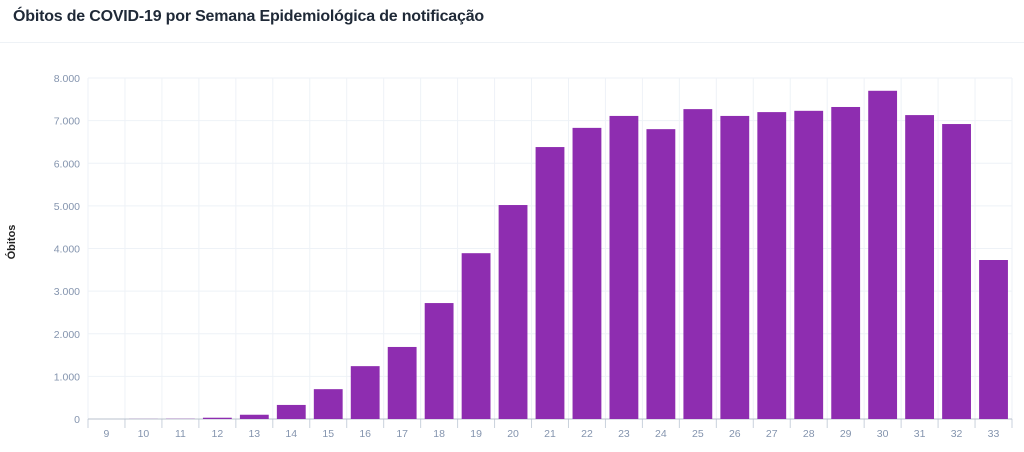 The height and width of the screenshot is (452, 1024). Describe the element at coordinates (512, 42) in the screenshot. I see `header-divider` at that location.